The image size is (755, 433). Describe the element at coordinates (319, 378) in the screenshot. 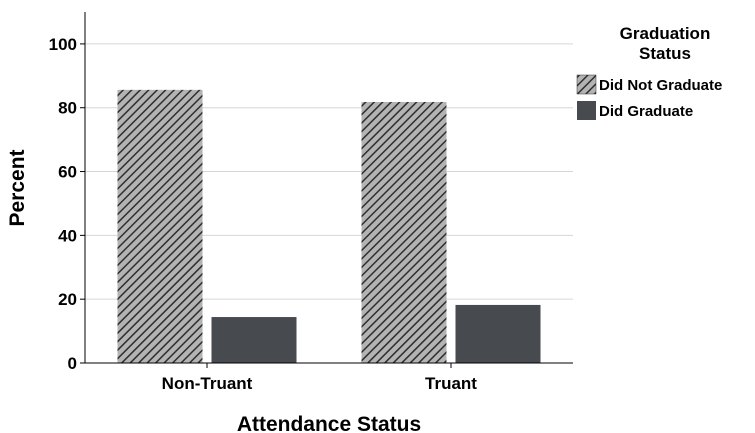

I see `x-ticks: Non-Truant Truant` at that location.